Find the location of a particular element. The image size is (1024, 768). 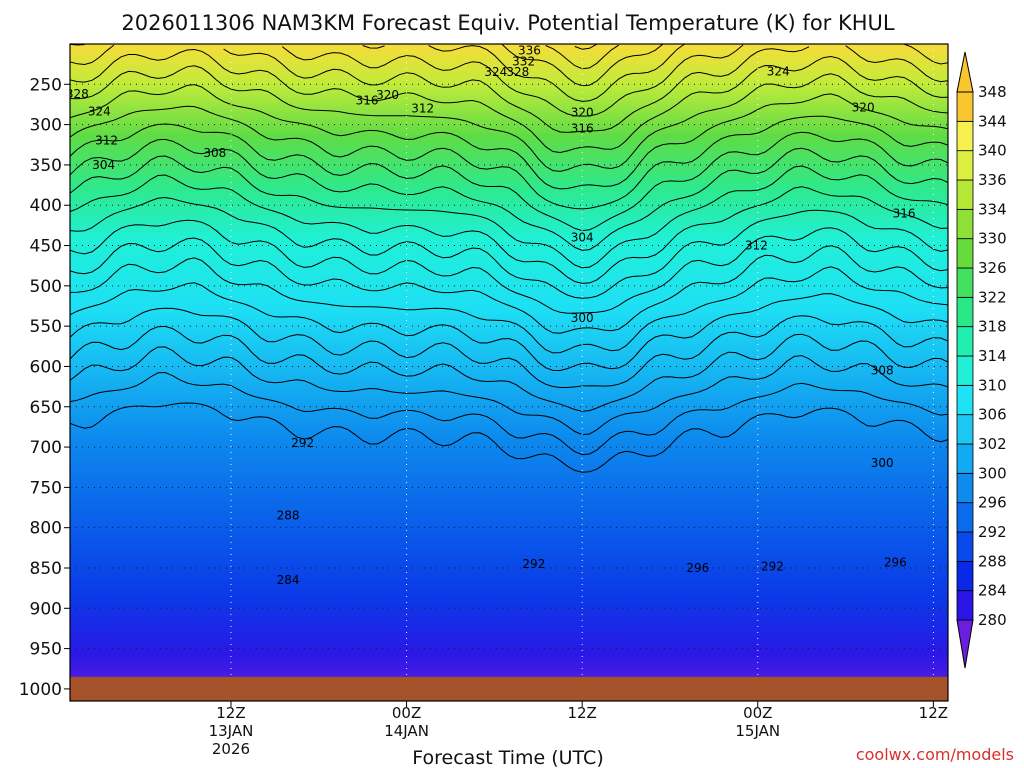

x-tick-year: 2026 is located at coordinates (231, 749).